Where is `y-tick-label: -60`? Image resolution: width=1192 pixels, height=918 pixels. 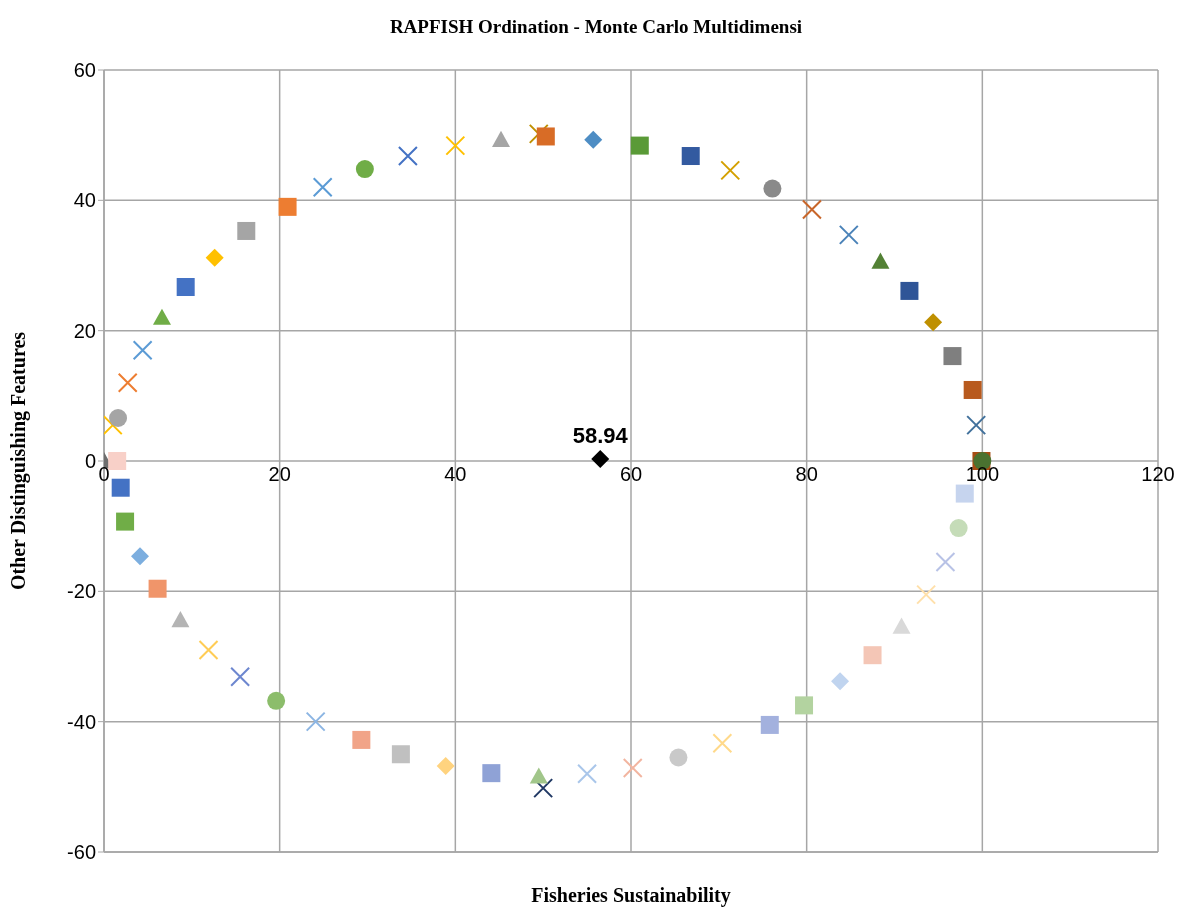
y-tick-label: -60 is located at coordinates (81, 852).